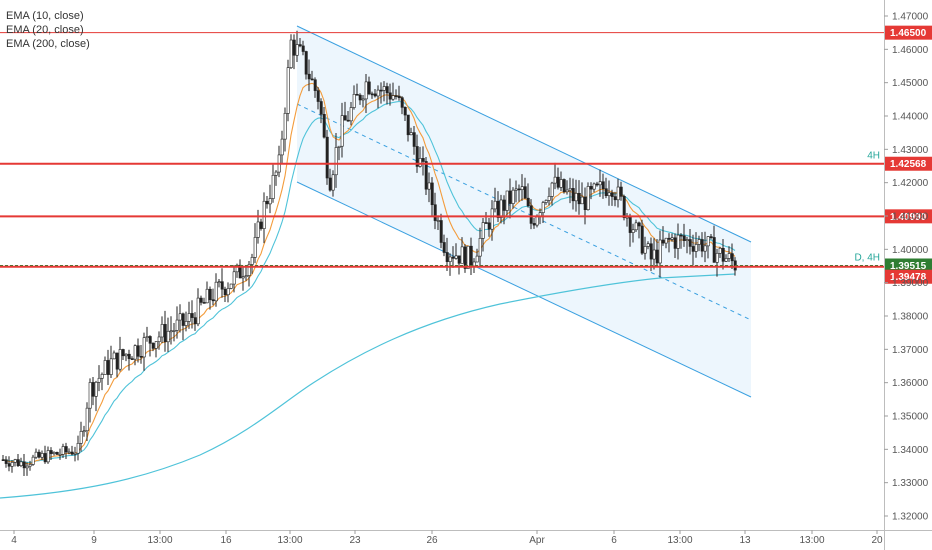 This screenshot has height=550, width=932. Describe the element at coordinates (908, 163) in the screenshot. I see `level-price-tag` at that location.